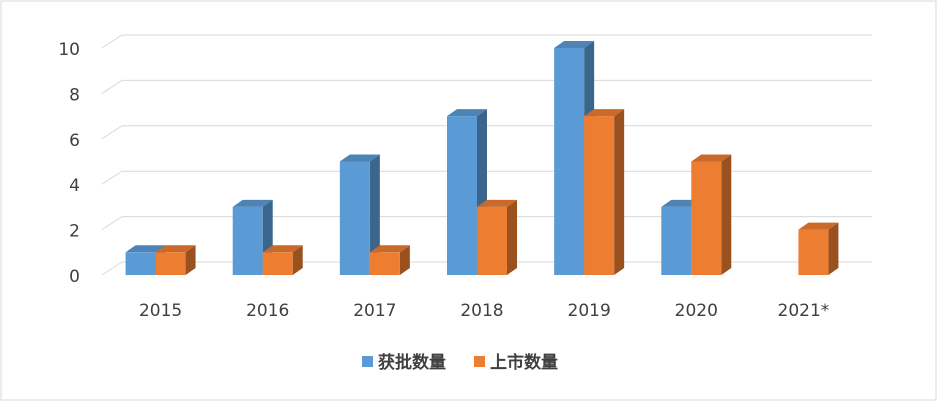 This screenshot has width=938, height=402. I want to click on x-tick-label: 2018, so click(481, 311).